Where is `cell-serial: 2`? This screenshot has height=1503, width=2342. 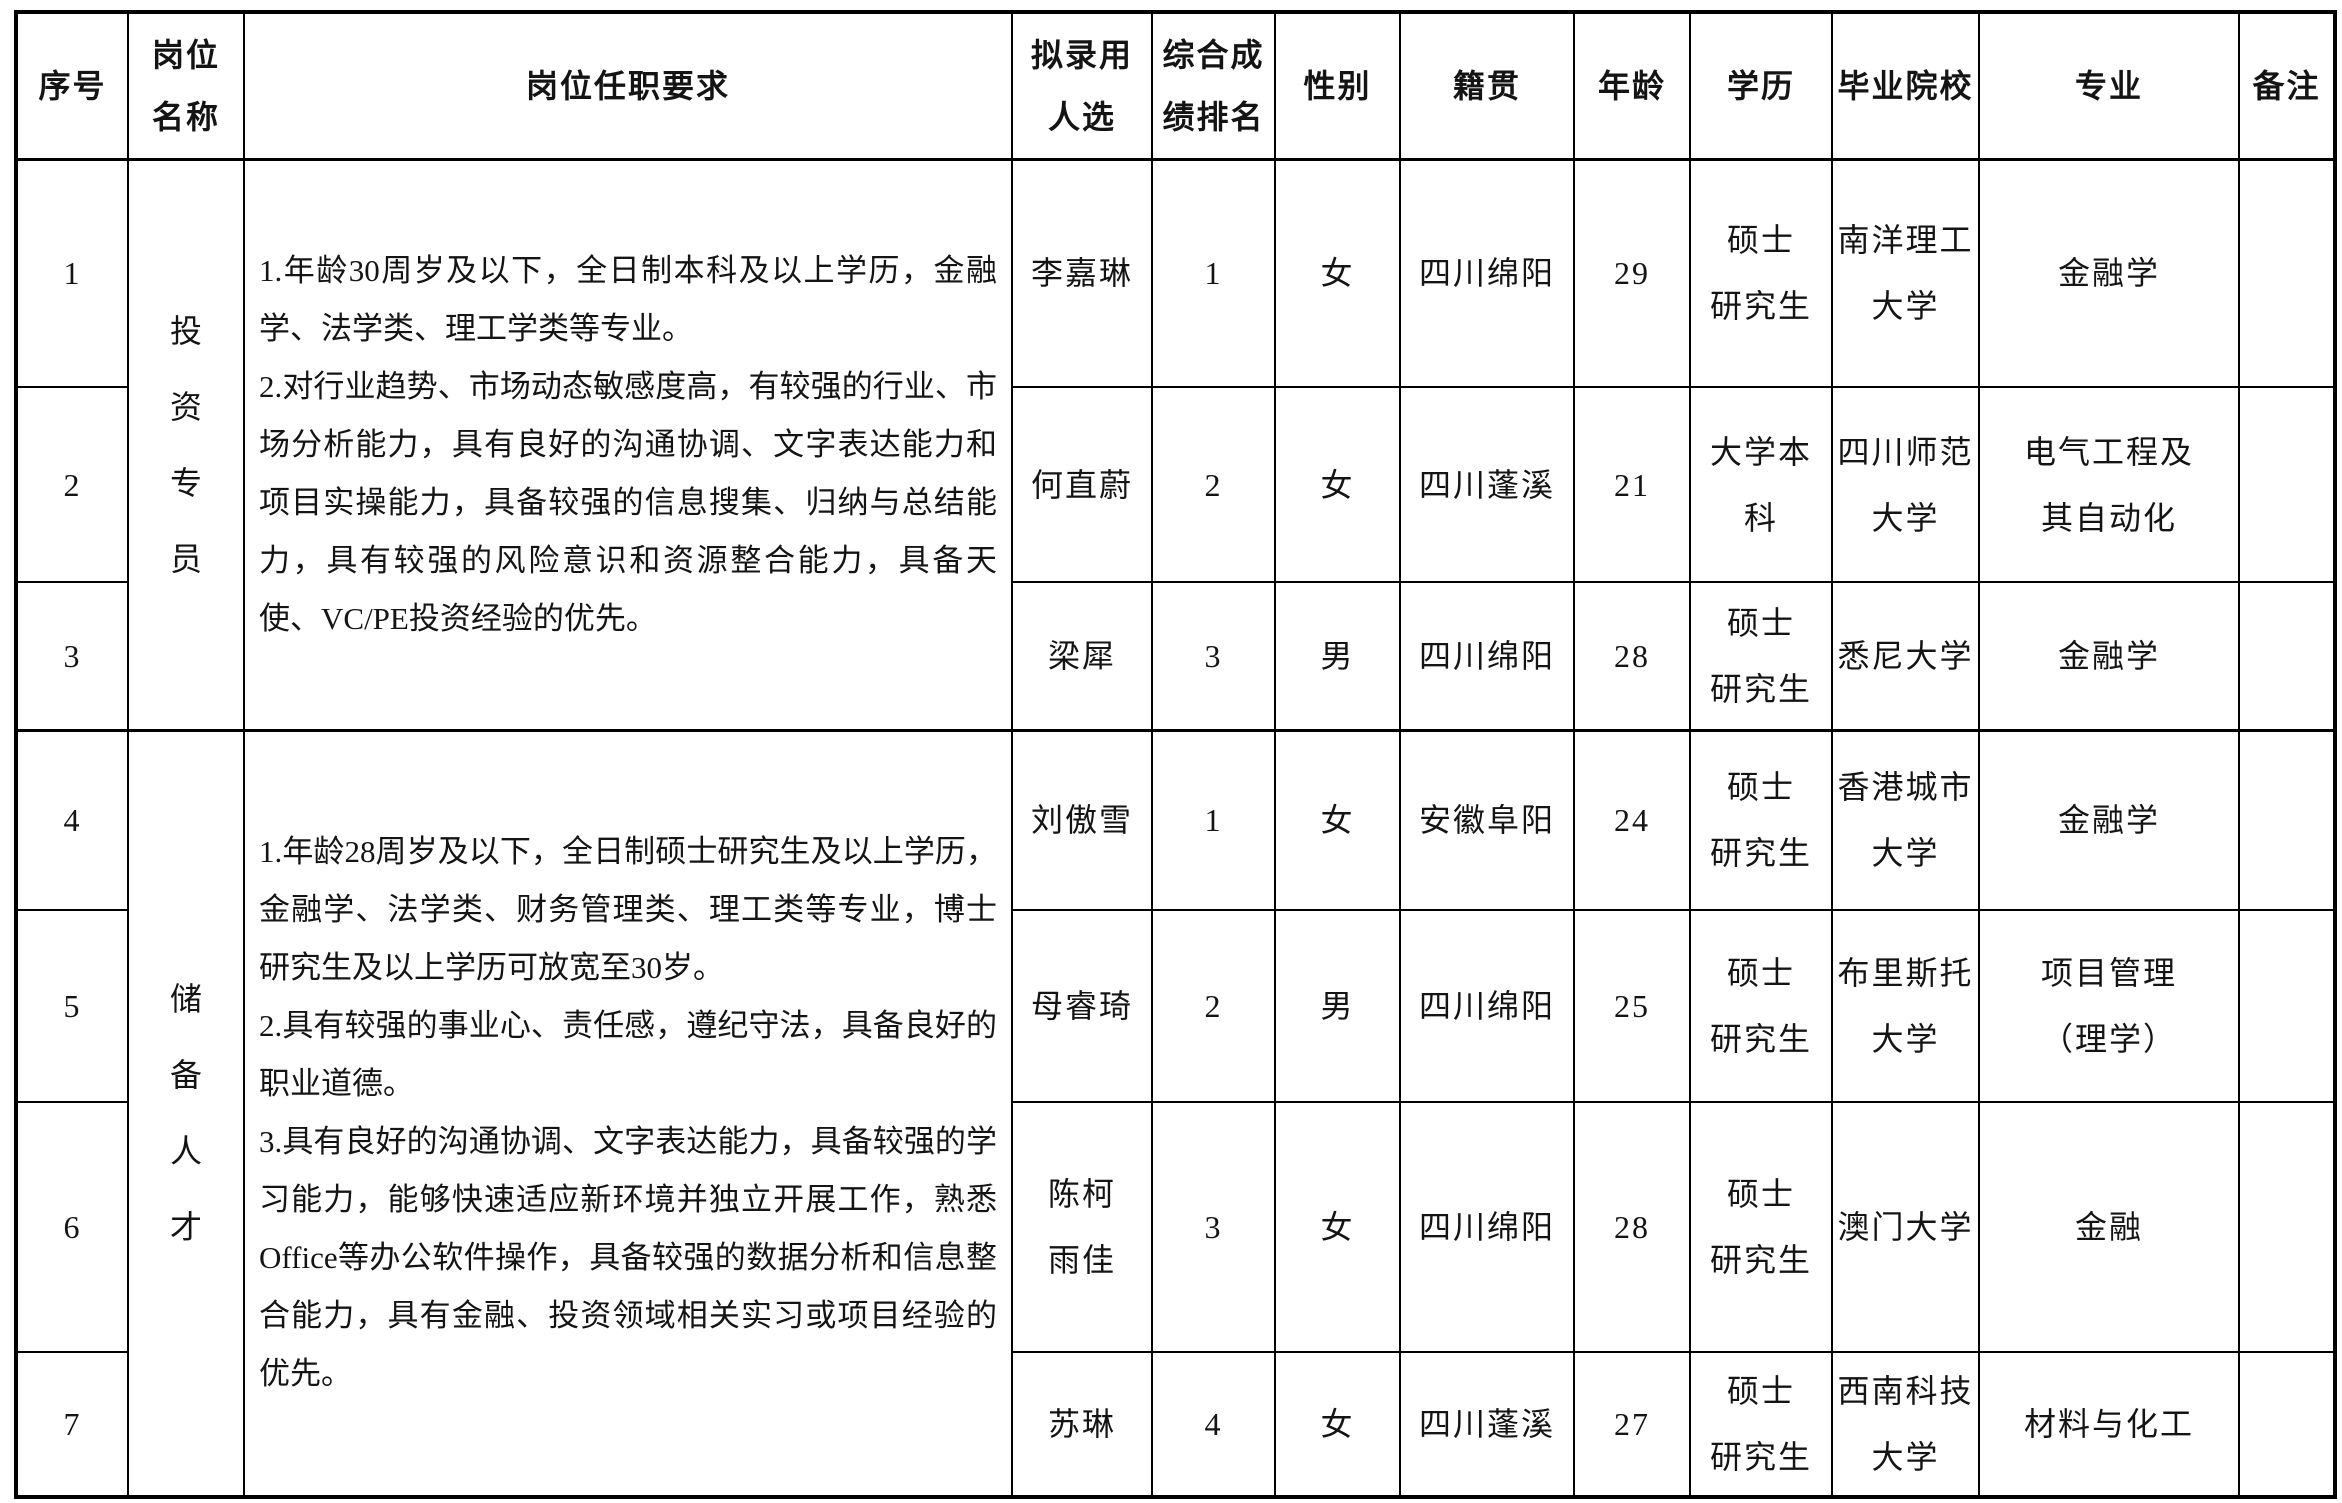 cell-serial: 2 is located at coordinates (72, 484).